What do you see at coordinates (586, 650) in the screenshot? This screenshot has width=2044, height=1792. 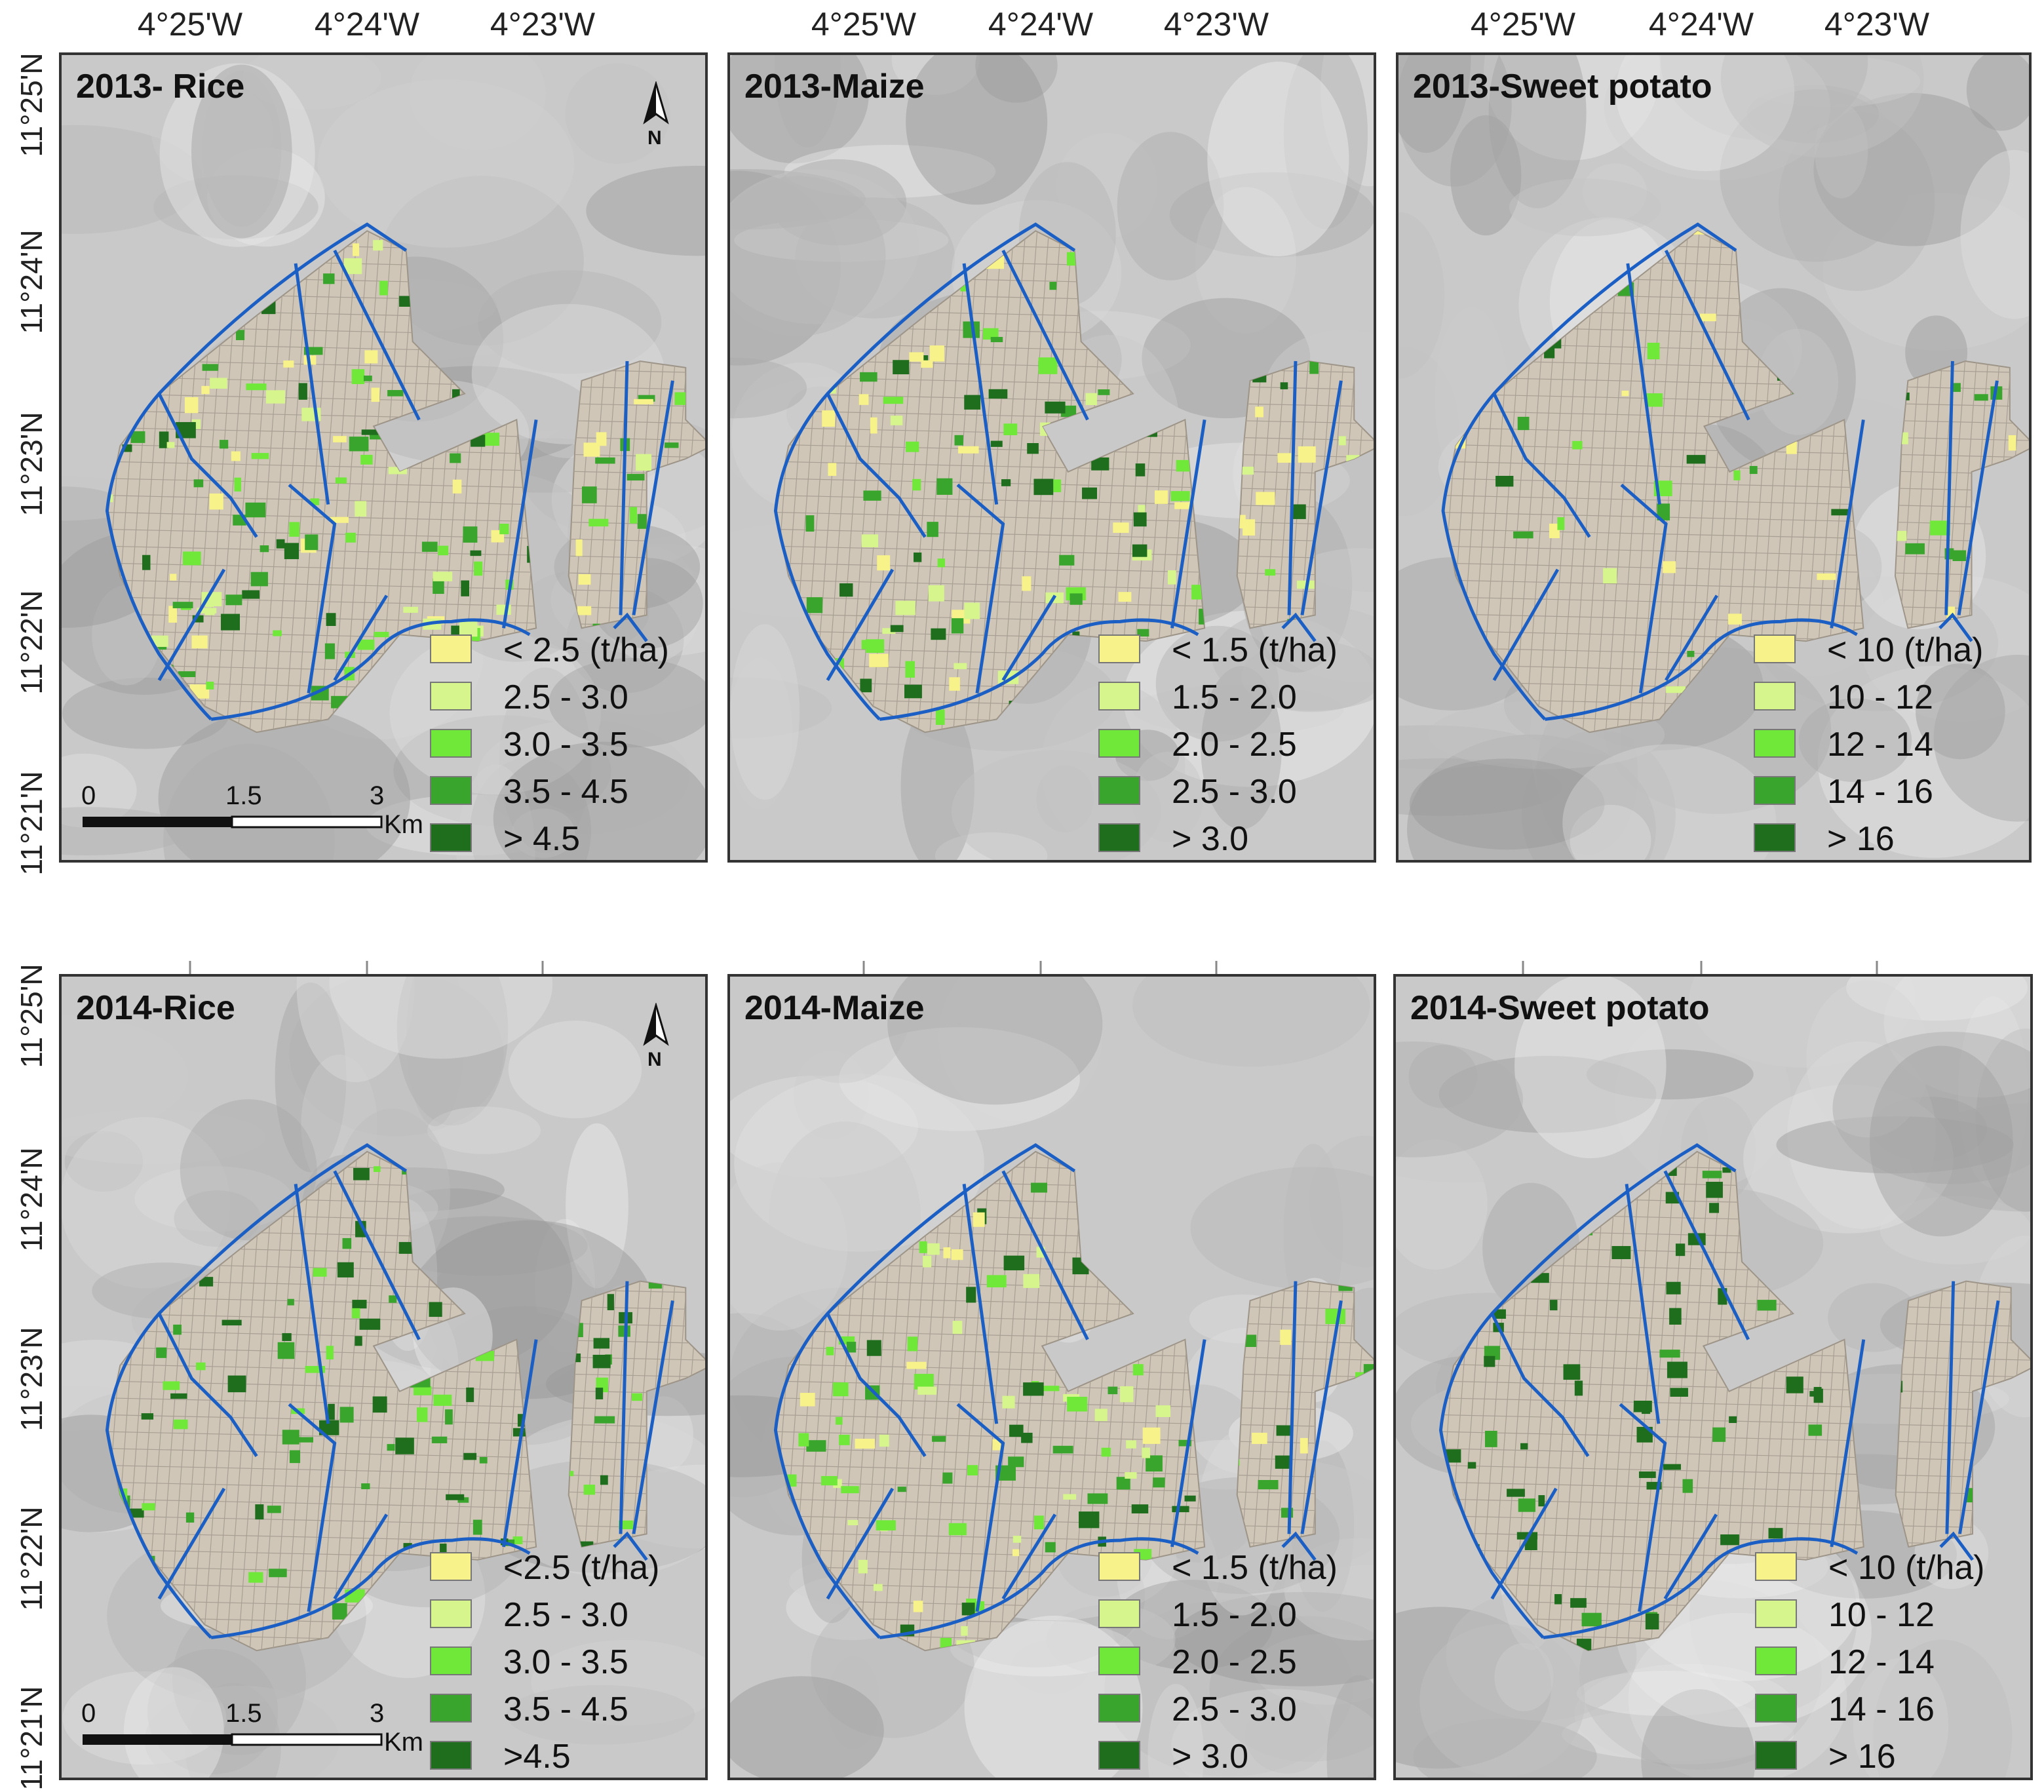 I see `legend-label: < 2.5 (t/ha)` at bounding box center [586, 650].